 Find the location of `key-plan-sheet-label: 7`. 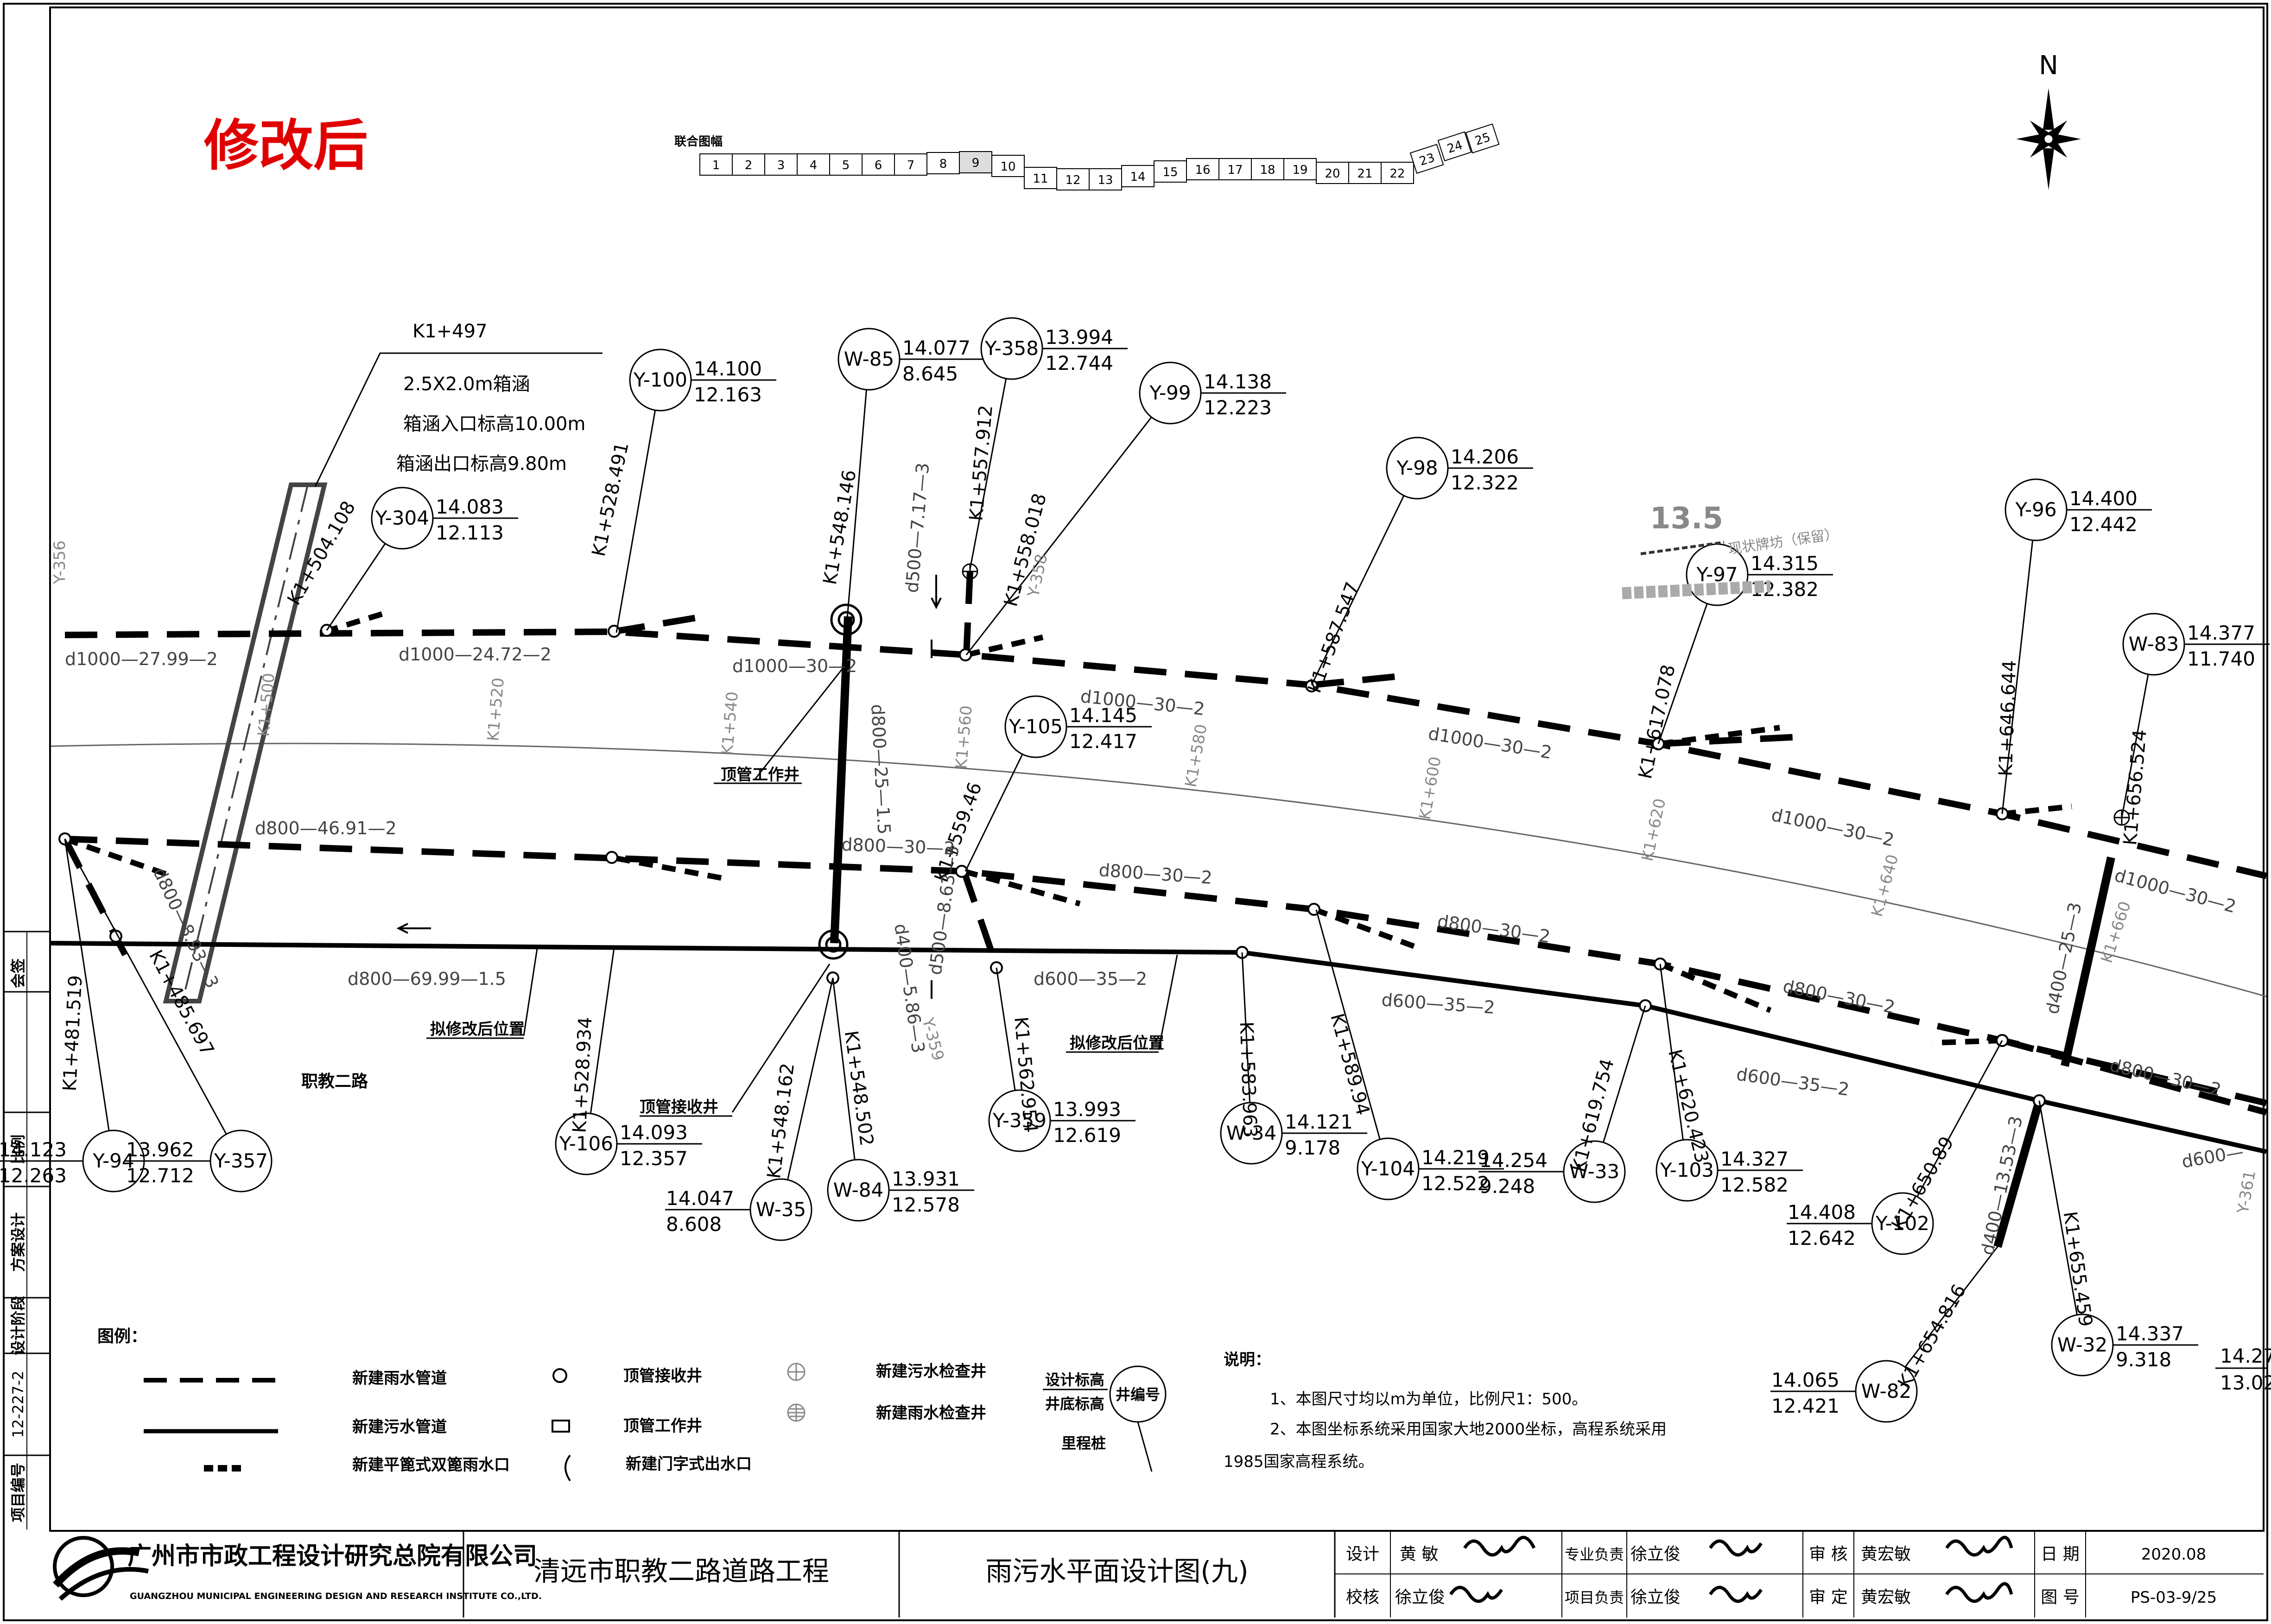

key-plan-sheet-label: 7 is located at coordinates (911, 165).